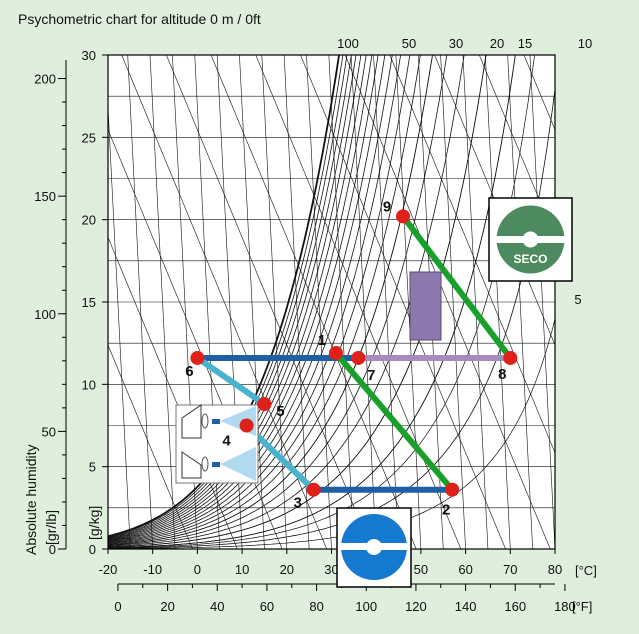 The image size is (639, 634). Describe the element at coordinates (242, 569) in the screenshot. I see `x-tick-label-c: 10` at that location.